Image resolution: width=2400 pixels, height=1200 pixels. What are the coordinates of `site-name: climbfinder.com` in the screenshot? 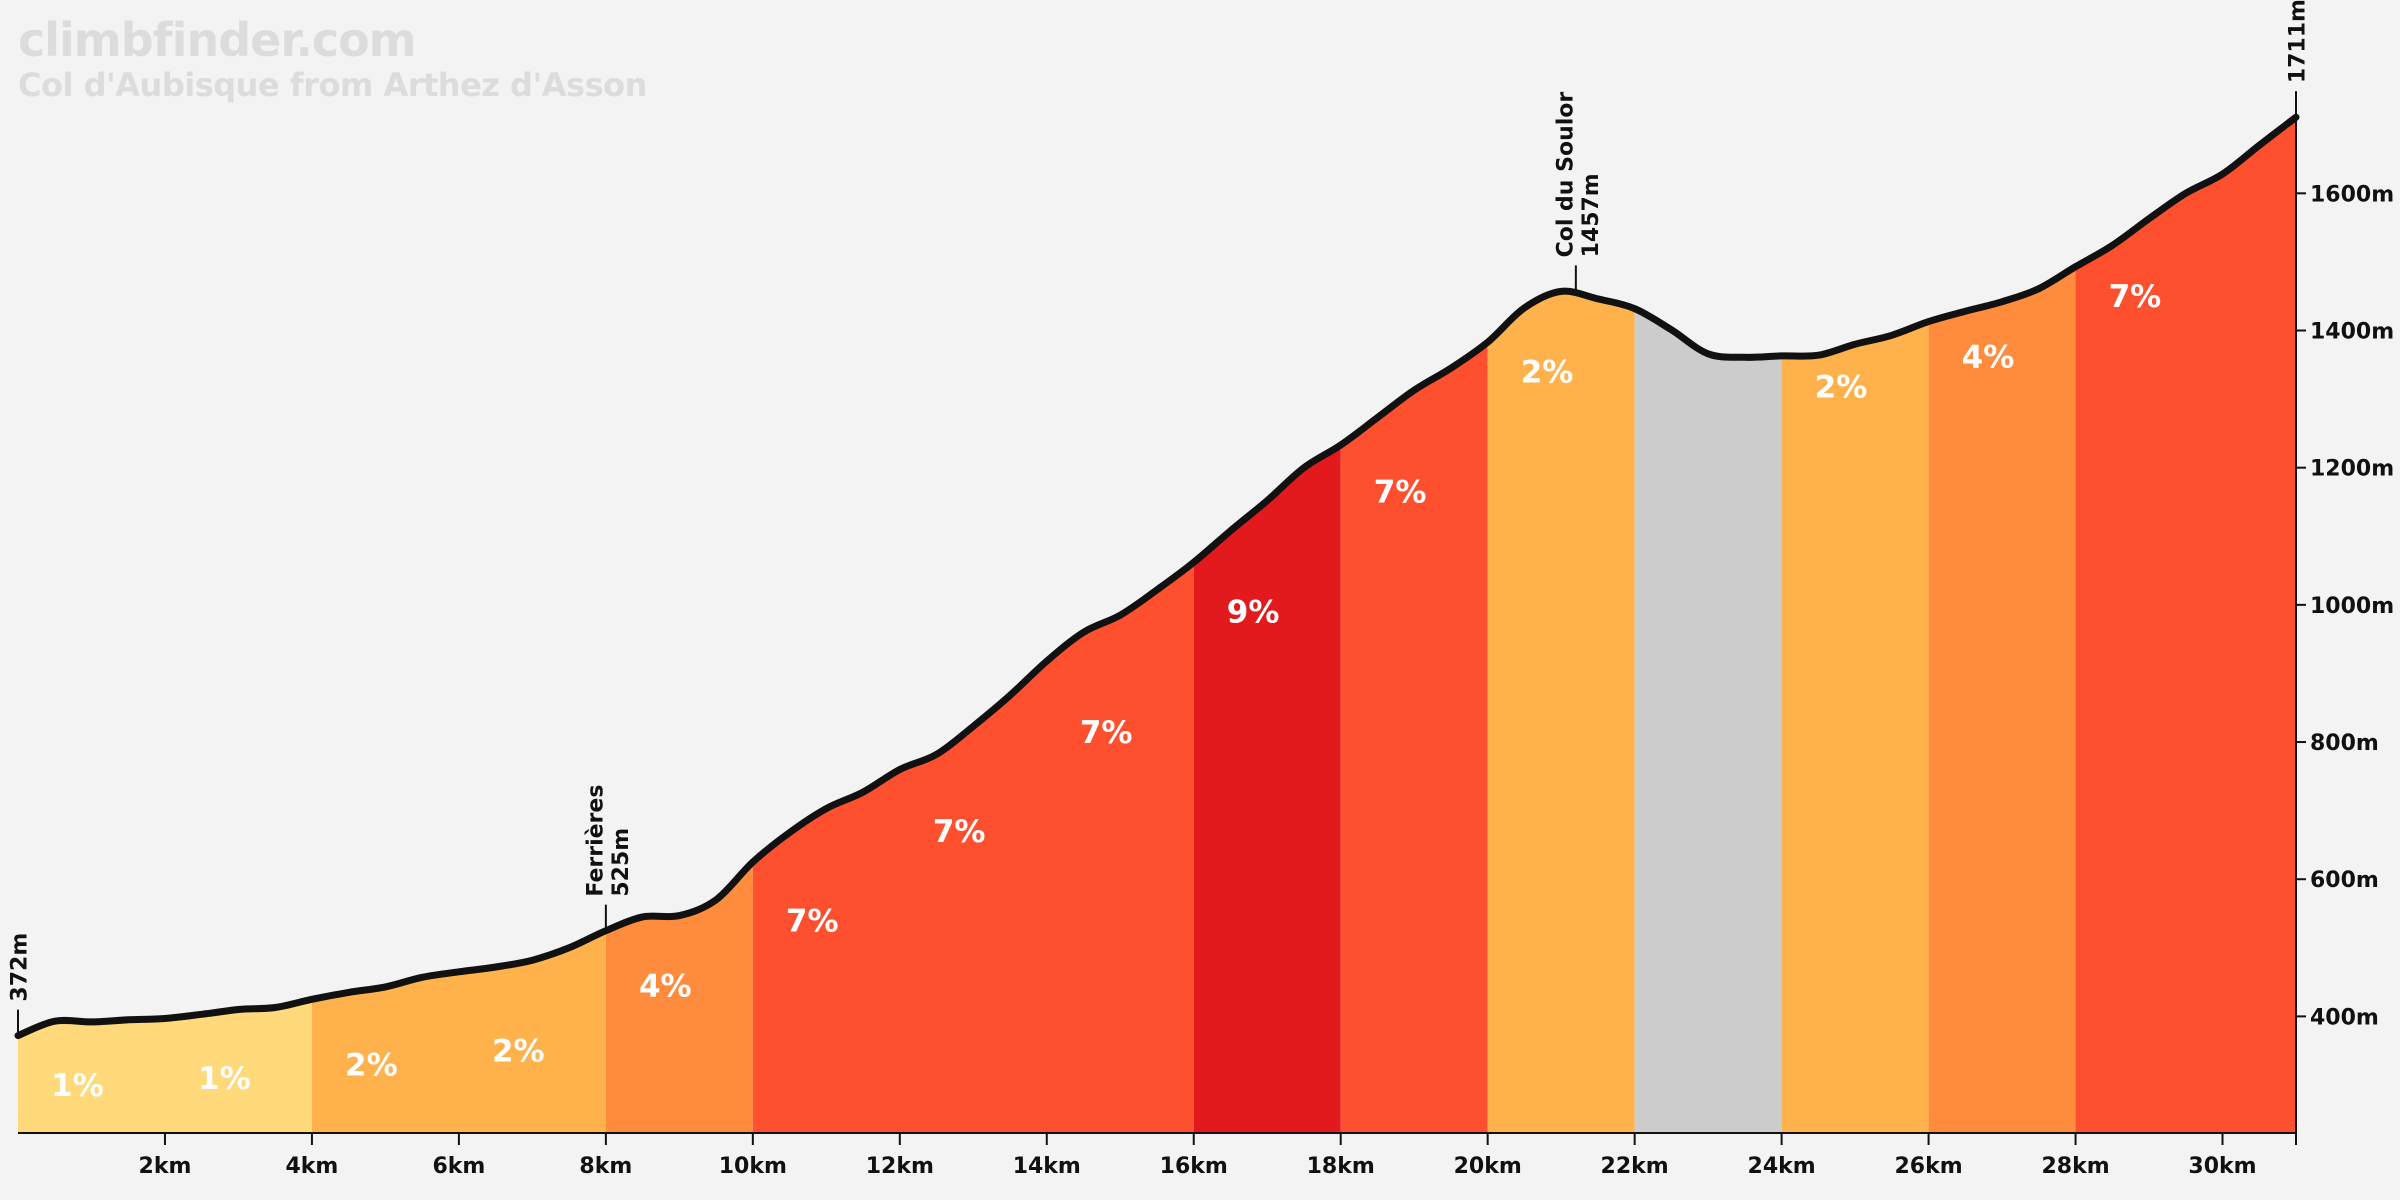 It's located at (217, 40).